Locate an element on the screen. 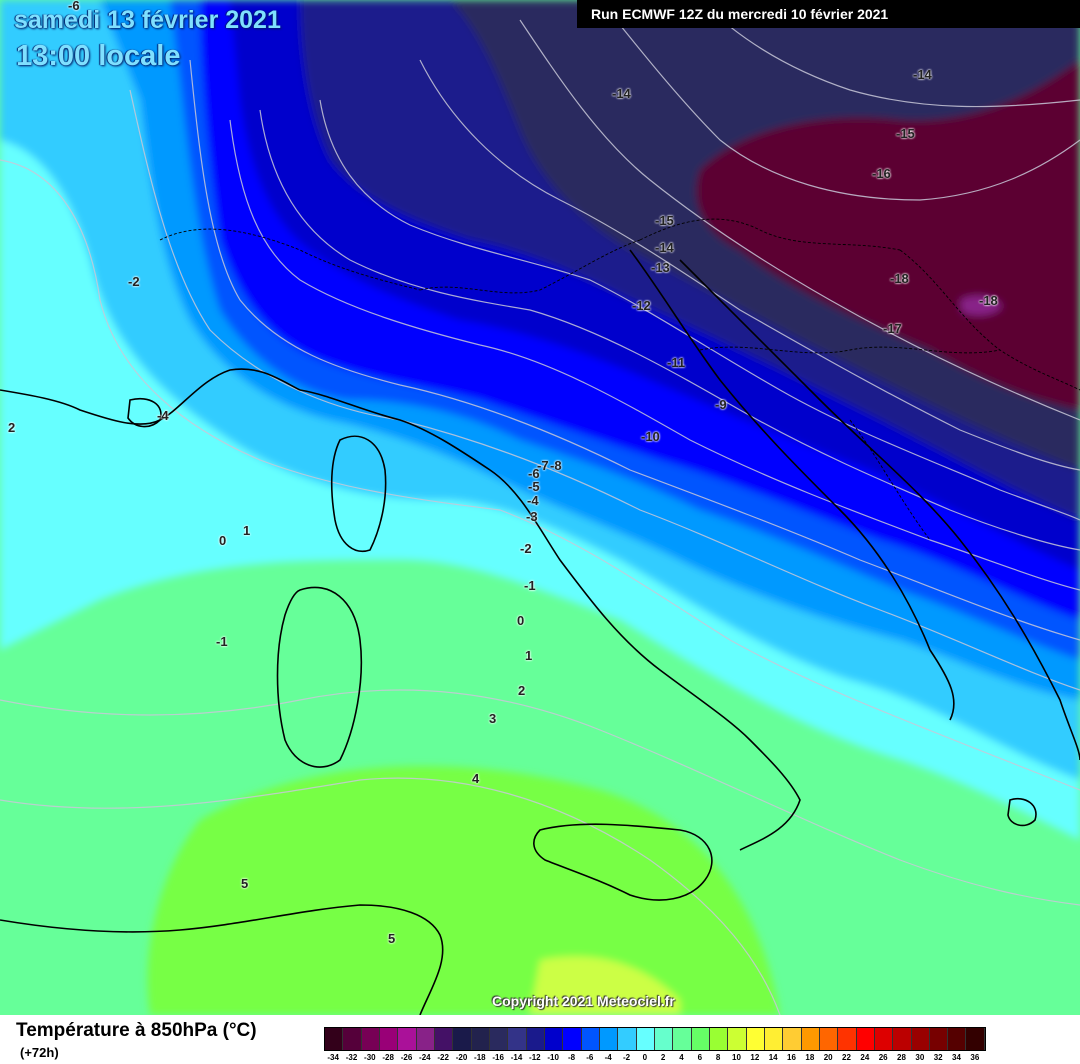  isotherm-label: -16 is located at coordinates (881, 173).